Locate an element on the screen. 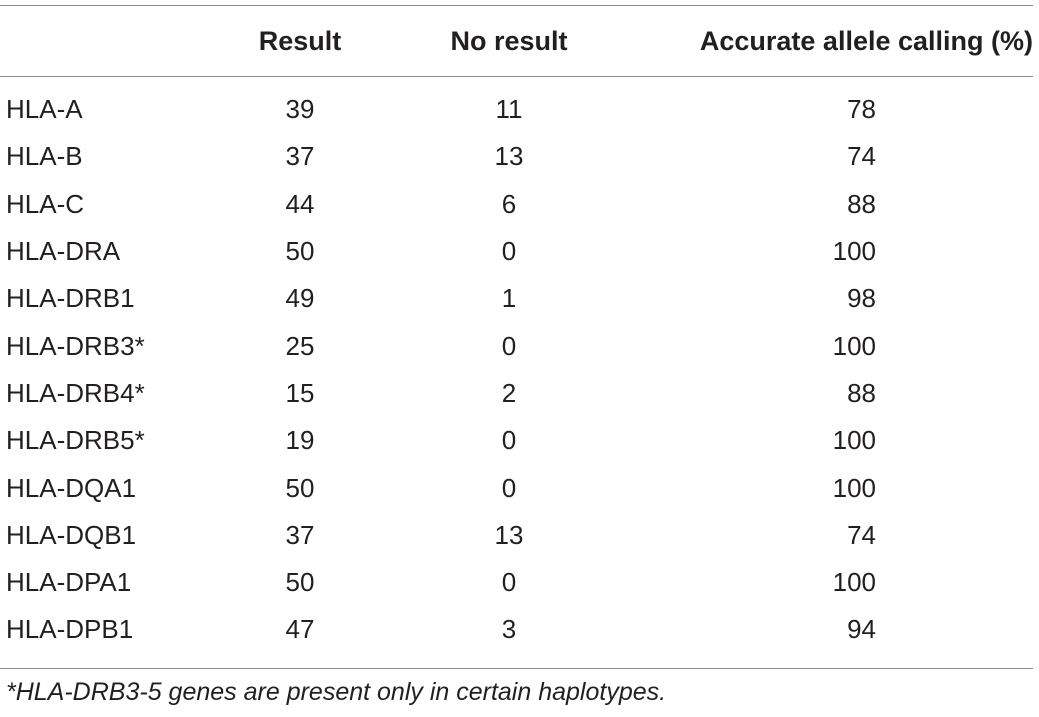 This screenshot has width=1039, height=717. table-row: HLA-DQB1 37 13 74 is located at coordinates (519, 535).